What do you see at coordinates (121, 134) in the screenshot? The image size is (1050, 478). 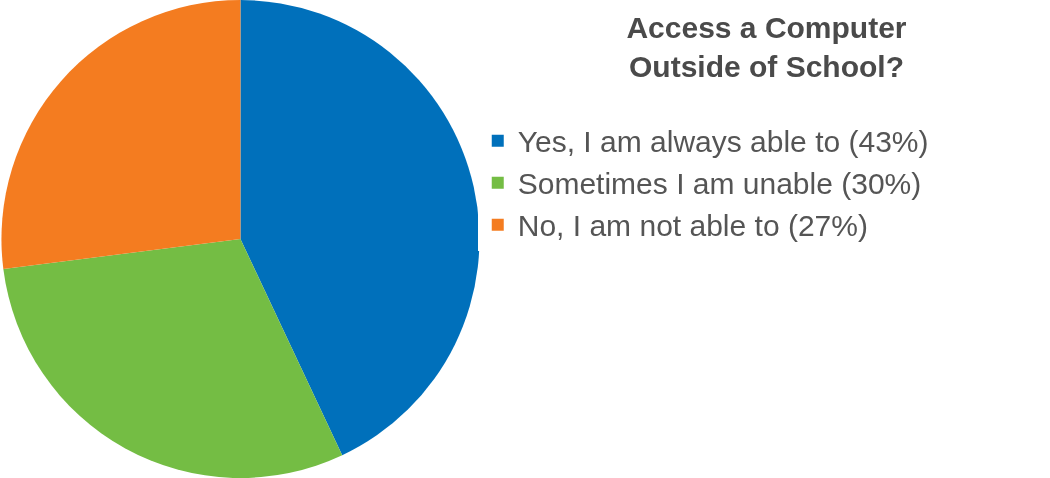 I see `pie-slice` at bounding box center [121, 134].